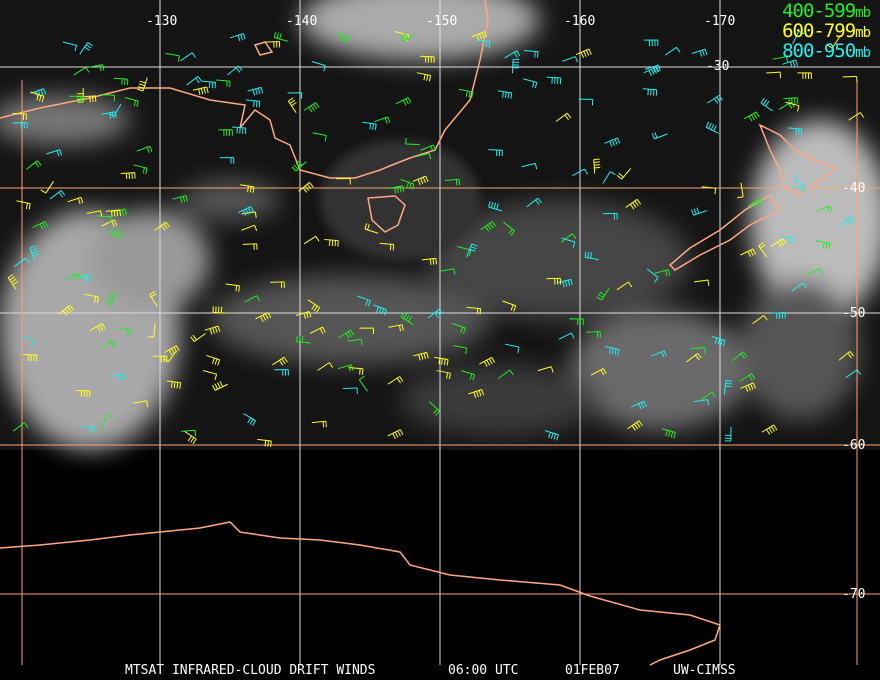 This screenshot has height=680, width=880. Describe the element at coordinates (442, 21) in the screenshot. I see `lon-label: -150` at that location.